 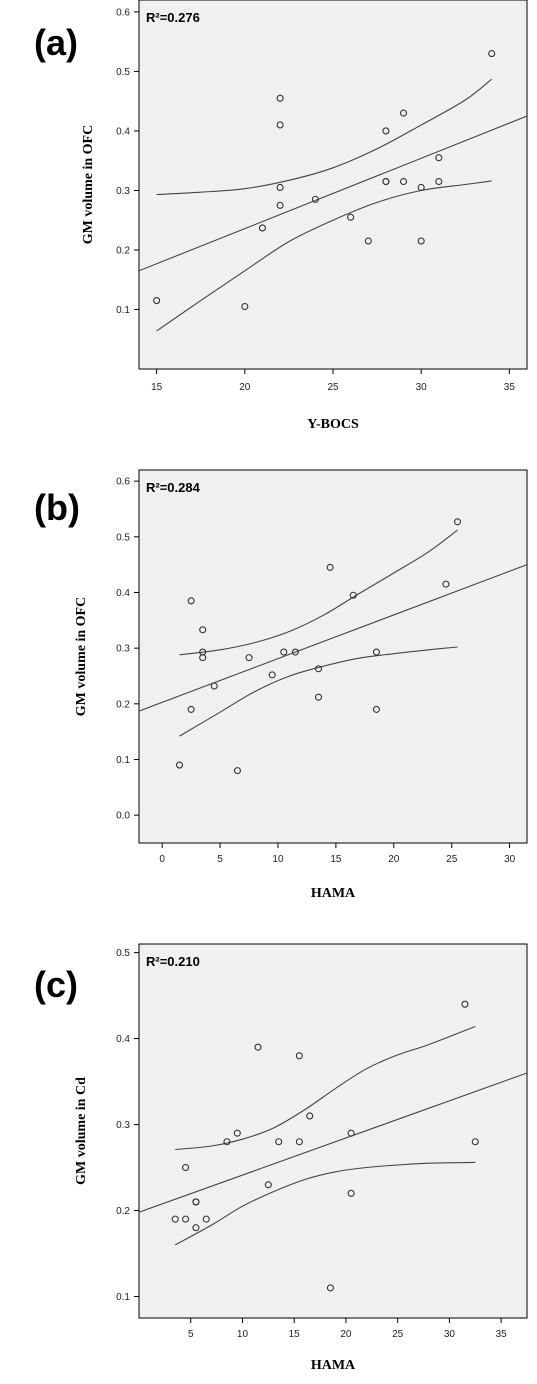 What do you see at coordinates (123, 1039) in the screenshot?
I see `y-tick-label: 0.4` at bounding box center [123, 1039].